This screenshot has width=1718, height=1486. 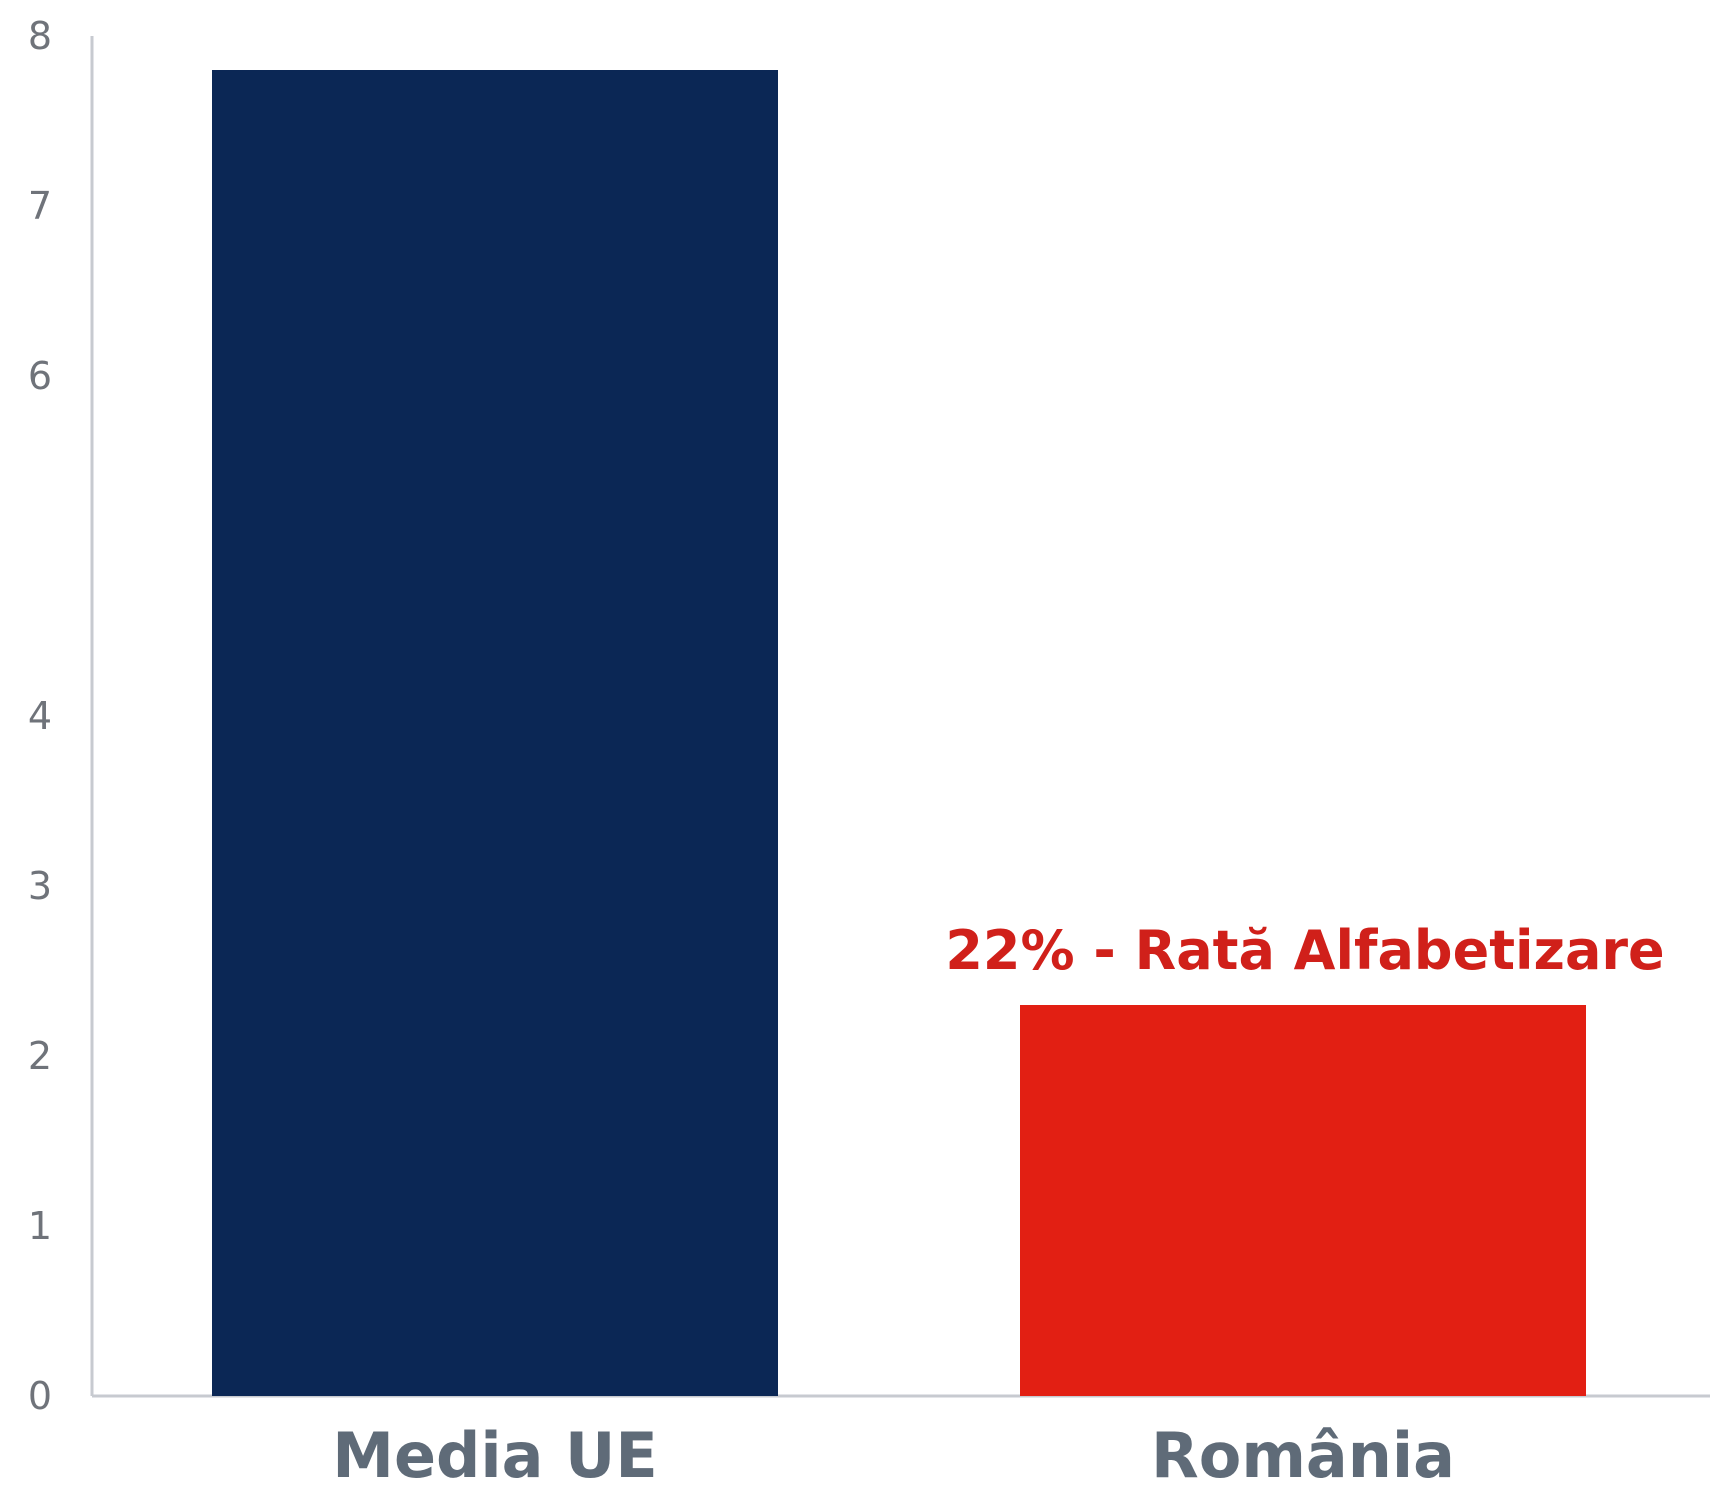 I want to click on annotations-group: 22% - Rată Alfabetizare, so click(x=1304, y=950).